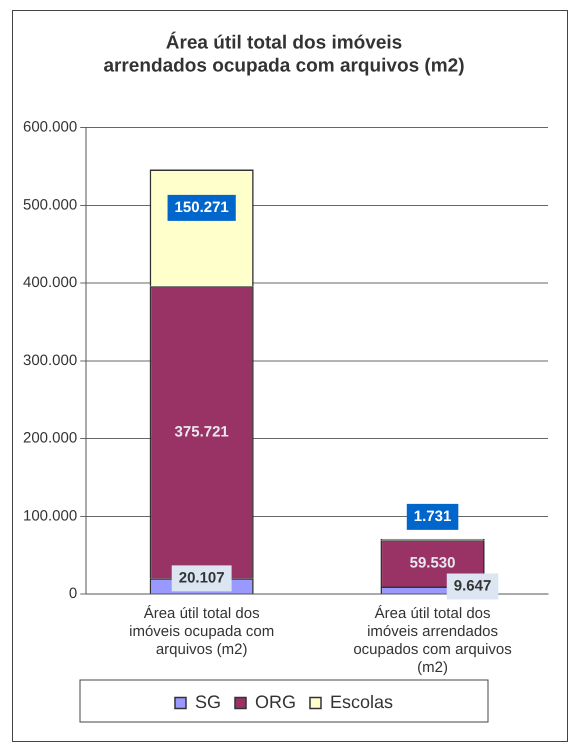 The height and width of the screenshot is (742, 568). I want to click on data-label: 20.107, so click(201, 578).